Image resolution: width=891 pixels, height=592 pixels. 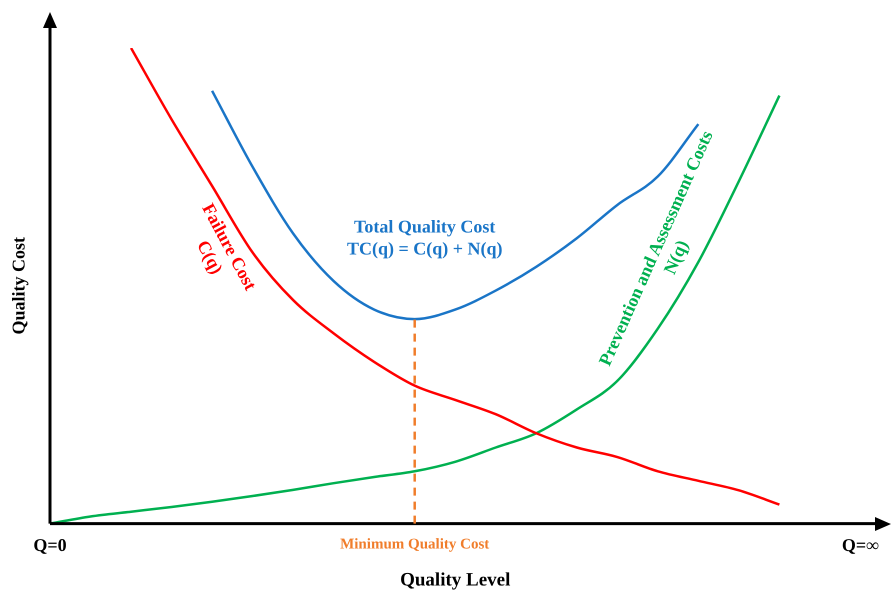 I want to click on x-axis-title: Quality Level, so click(x=455, y=580).